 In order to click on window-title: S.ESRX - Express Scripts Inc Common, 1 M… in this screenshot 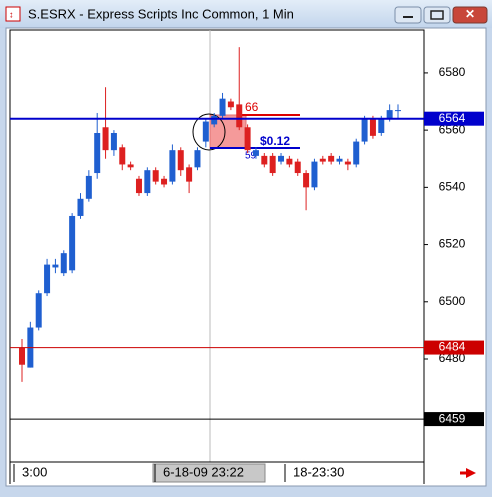, I will do `click(161, 13)`.